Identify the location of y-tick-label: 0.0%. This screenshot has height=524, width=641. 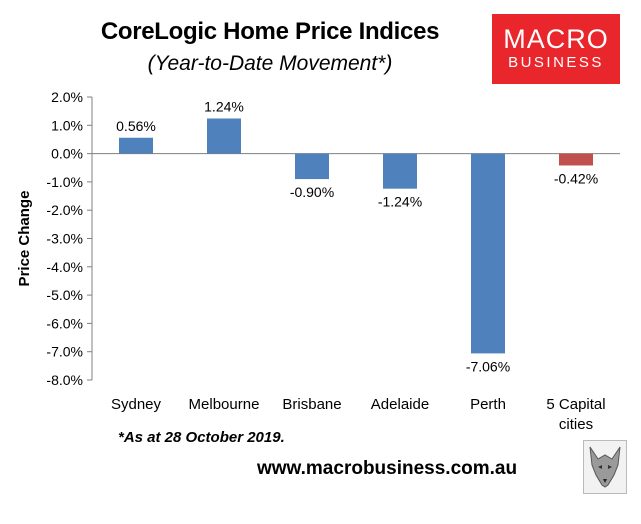
(67, 154).